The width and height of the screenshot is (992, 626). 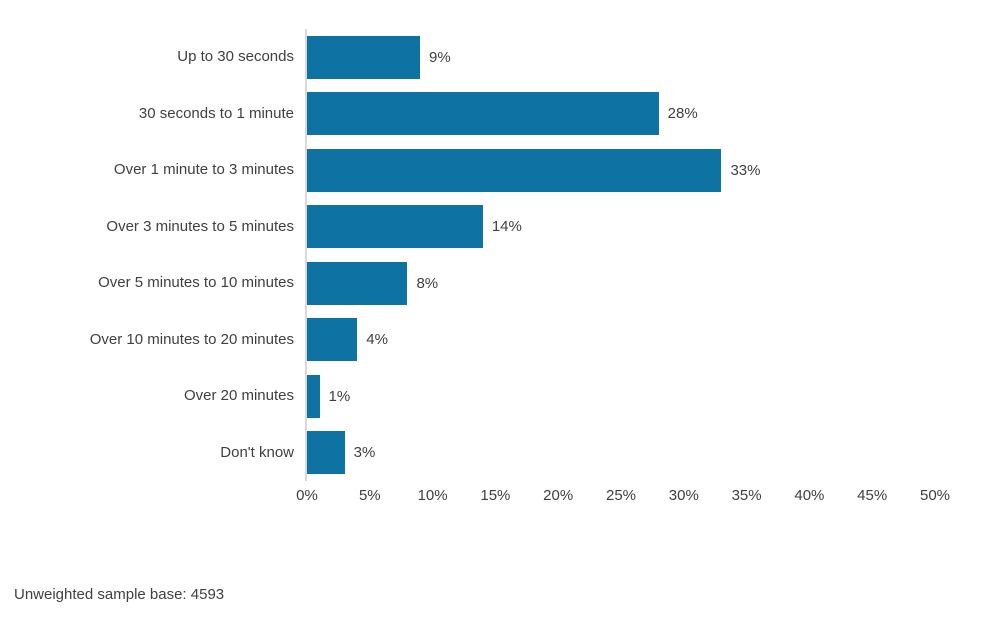 I want to click on x-tick-label: 40%, so click(x=809, y=495).